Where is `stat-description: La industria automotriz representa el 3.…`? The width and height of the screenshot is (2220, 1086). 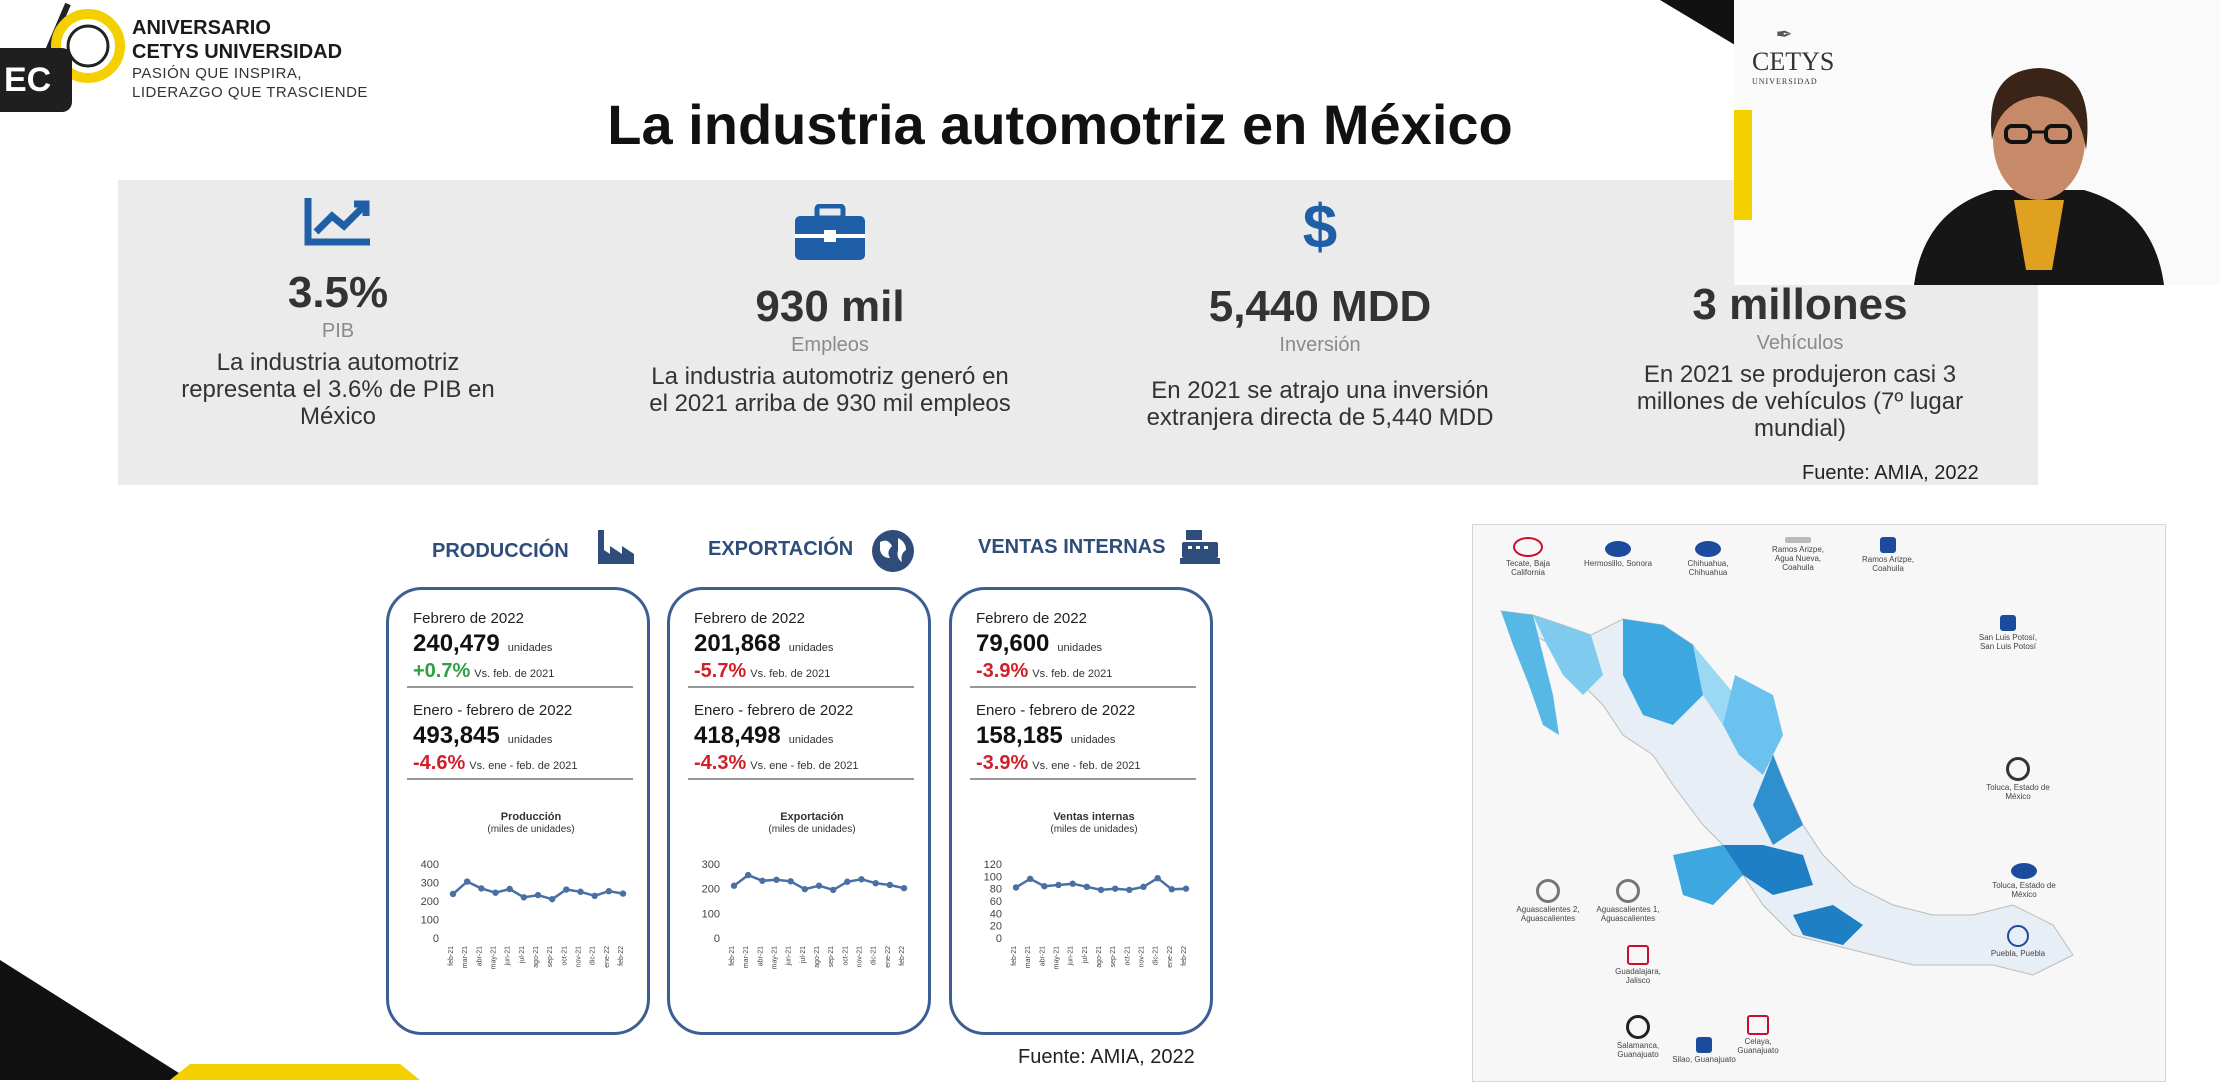
stat-description: La industria automotriz representa el 3.… is located at coordinates (338, 389).